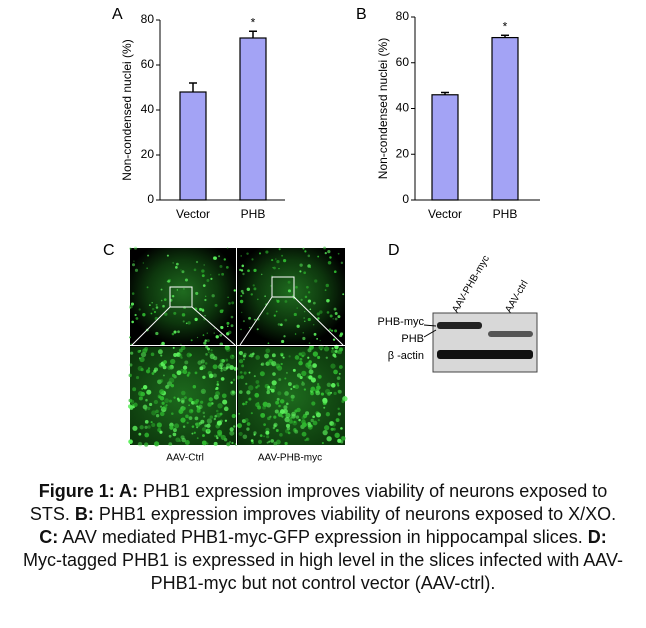  What do you see at coordinates (510, 334) in the screenshot?
I see `band` at bounding box center [510, 334].